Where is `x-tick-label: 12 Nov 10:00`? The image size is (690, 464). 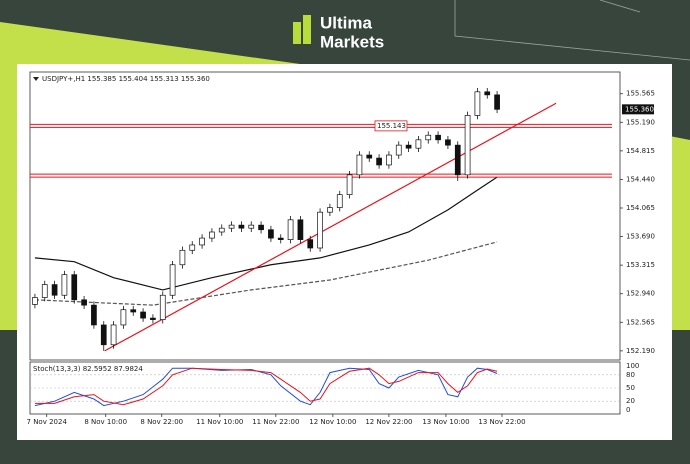 x-tick-label: 12 Nov 10:00 is located at coordinates (332, 422).